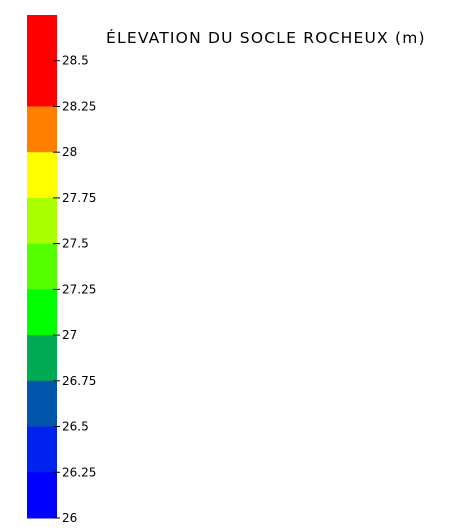  I want to click on tick-label-7: 26.75, so click(79, 381).